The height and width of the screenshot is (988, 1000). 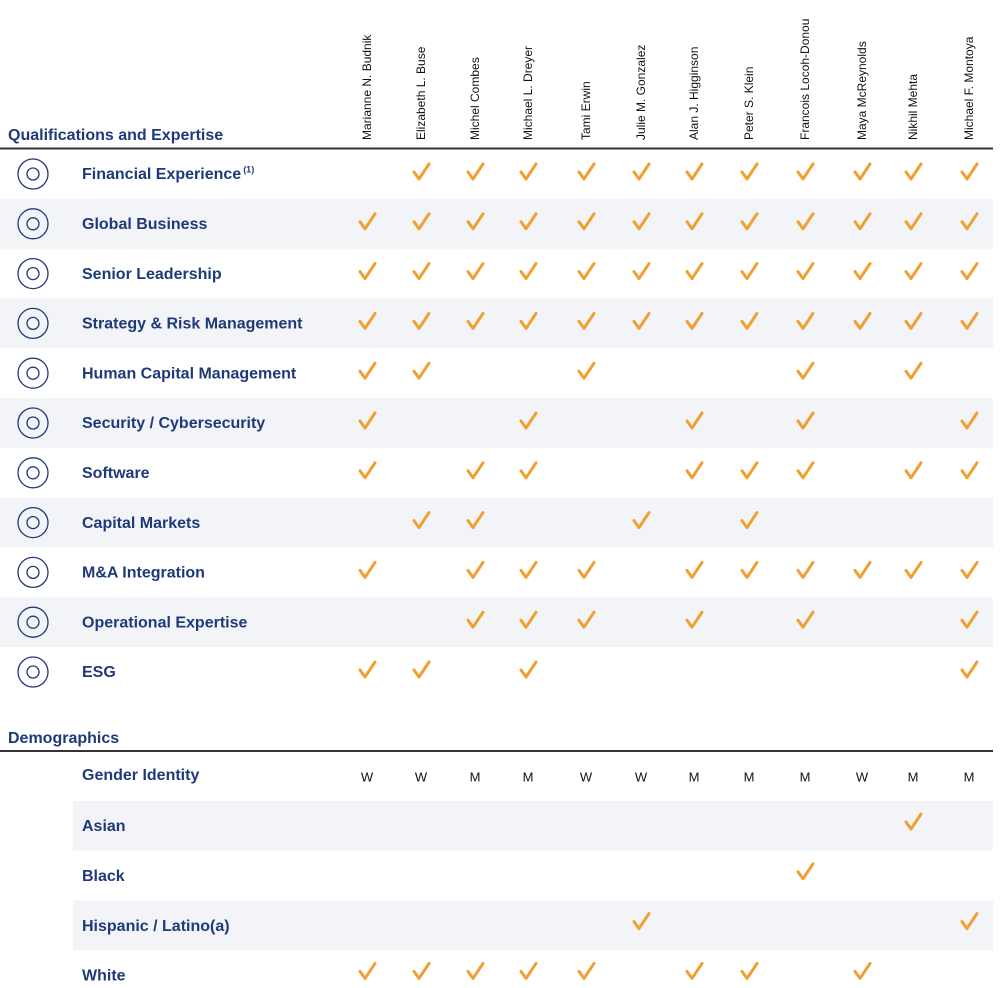 What do you see at coordinates (141, 523) in the screenshot?
I see `row-label: Capital Markets` at bounding box center [141, 523].